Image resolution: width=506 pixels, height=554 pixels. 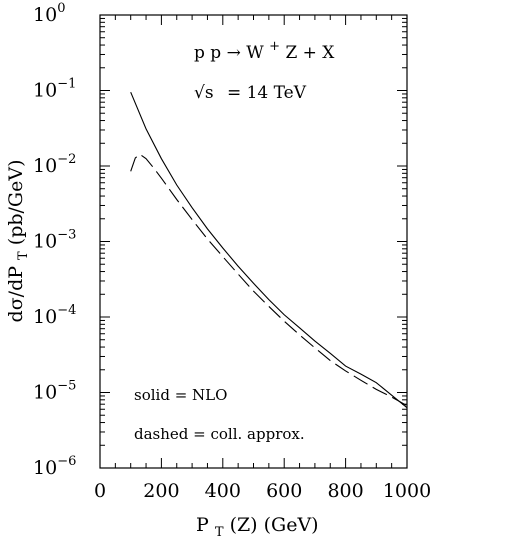 What do you see at coordinates (262, 491) in the screenshot?
I see `x-tick-labels: 0 200 400 600 800 1000` at bounding box center [262, 491].